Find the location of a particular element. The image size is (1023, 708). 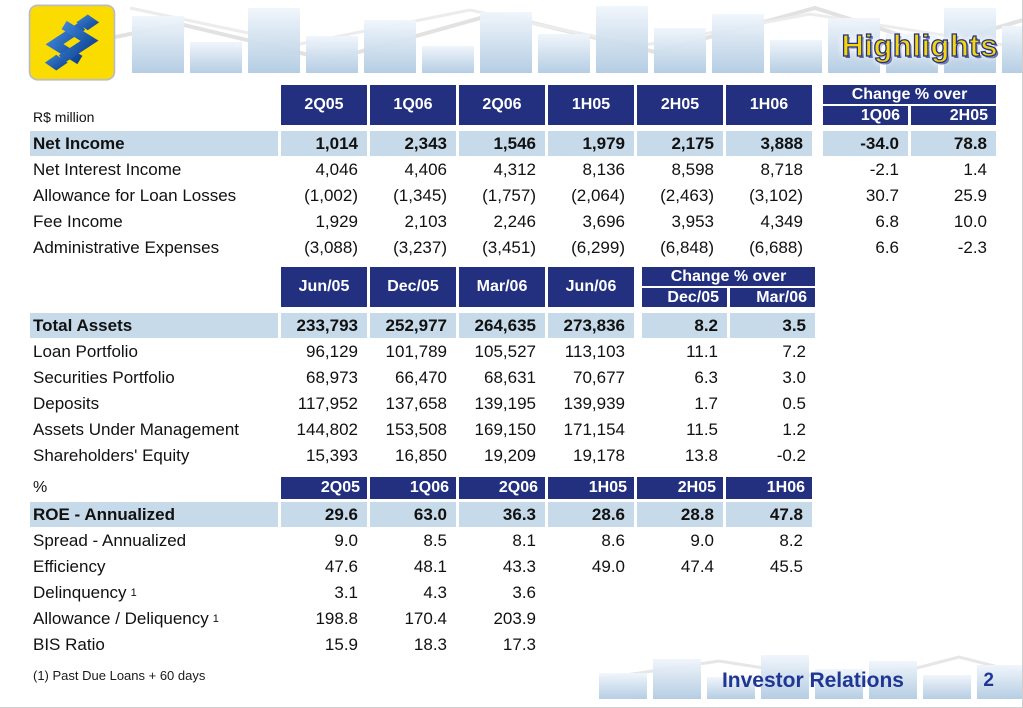

value-cell: 252,977 is located at coordinates (413, 325).